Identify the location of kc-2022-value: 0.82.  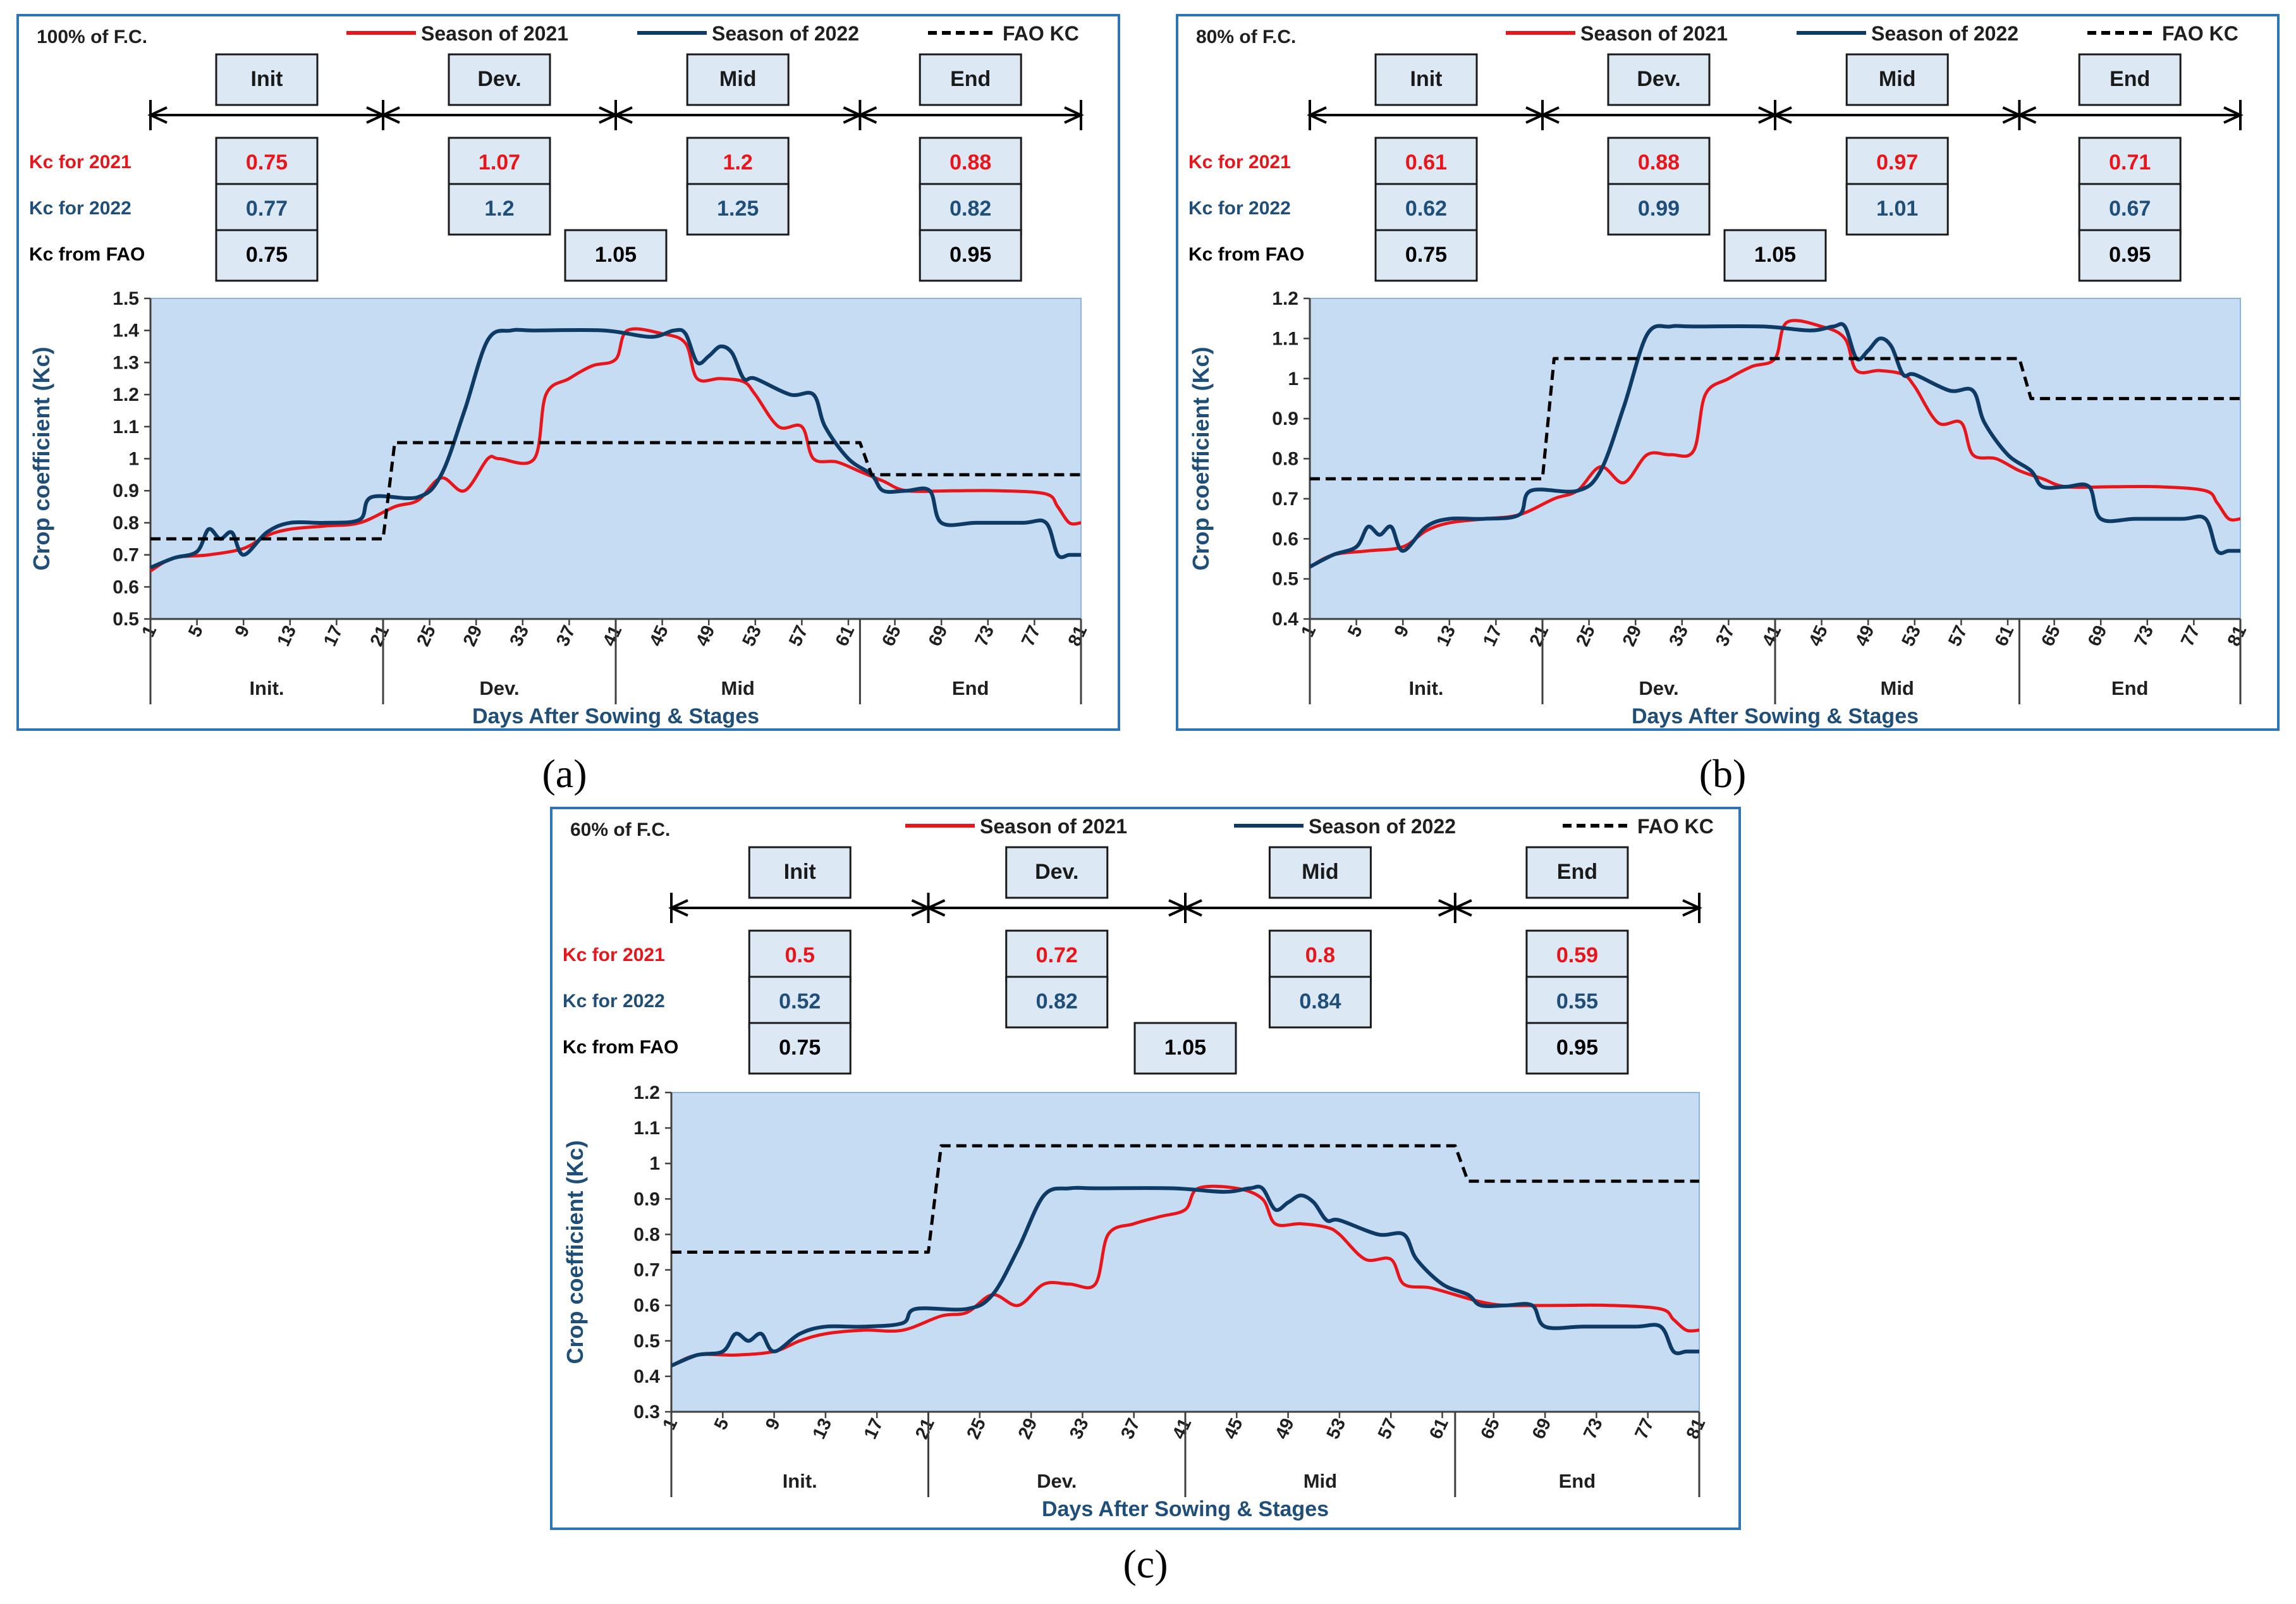
(971, 209).